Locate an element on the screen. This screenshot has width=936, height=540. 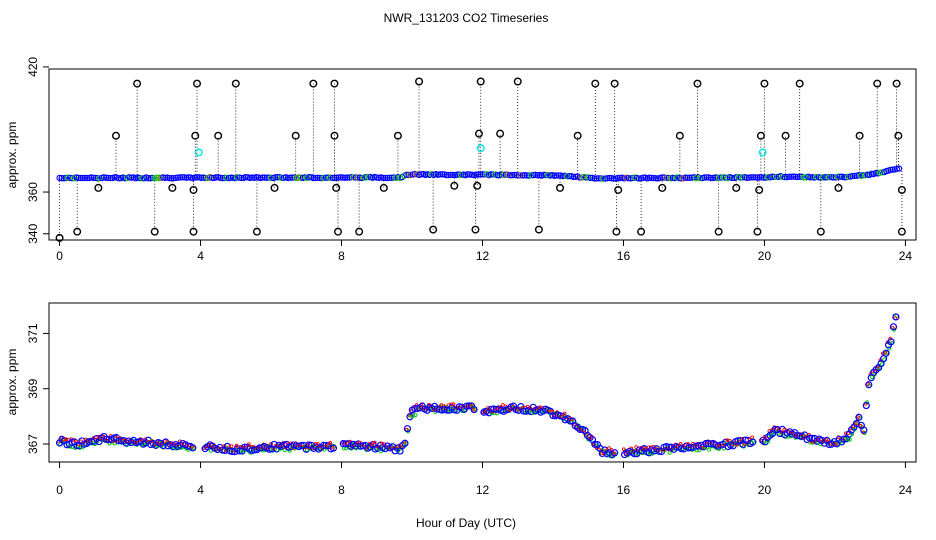
bottom-x-tick-label: 8 is located at coordinates (341, 490).